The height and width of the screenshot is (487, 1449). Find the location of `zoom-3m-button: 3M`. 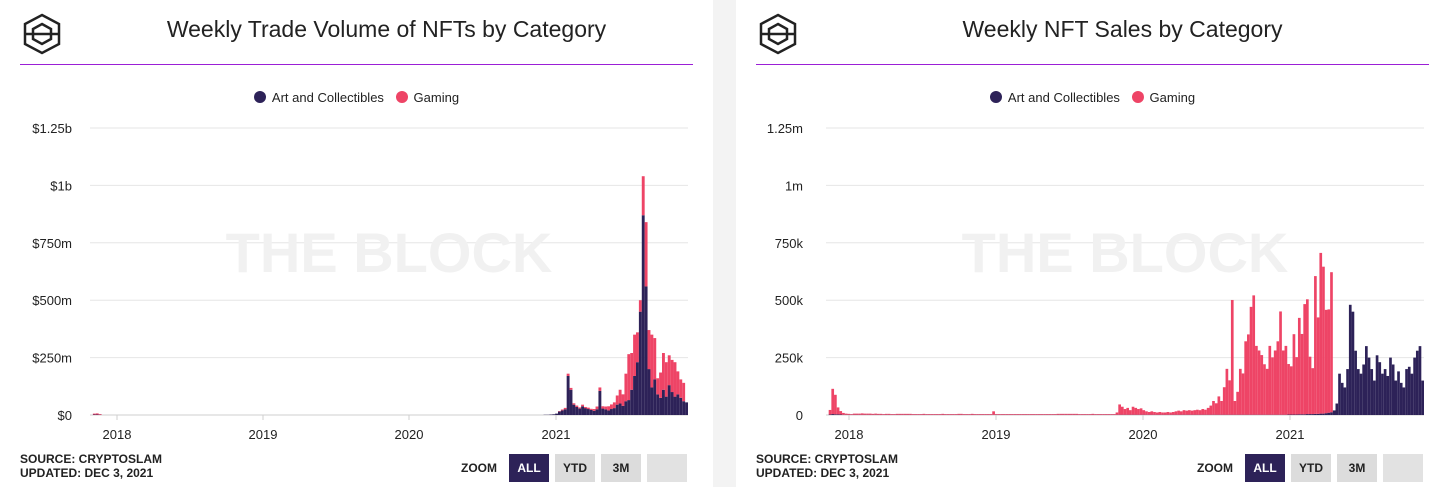

zoom-3m-button: 3M is located at coordinates (1357, 468).